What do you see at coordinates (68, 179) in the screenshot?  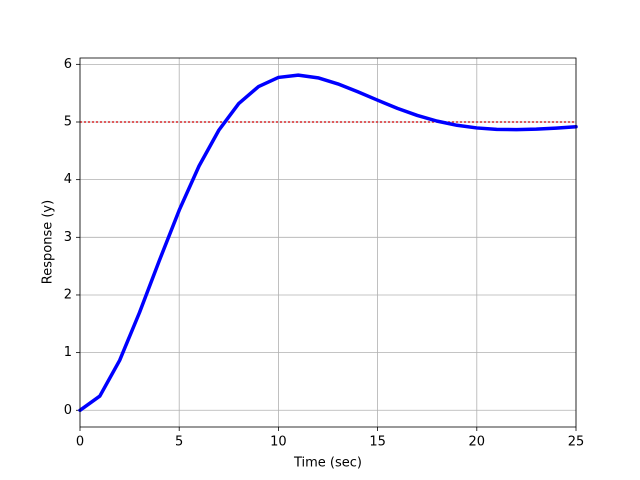 I see `y-tick-label: 4` at bounding box center [68, 179].